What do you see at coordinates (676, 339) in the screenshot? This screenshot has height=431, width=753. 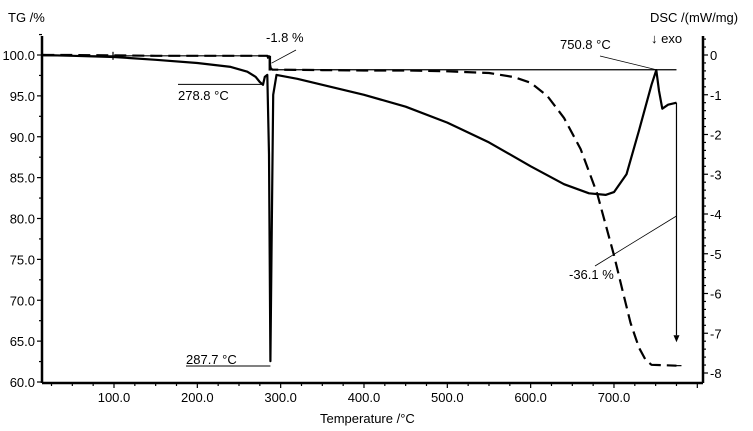 I see `arrow-head-icon` at bounding box center [676, 339].